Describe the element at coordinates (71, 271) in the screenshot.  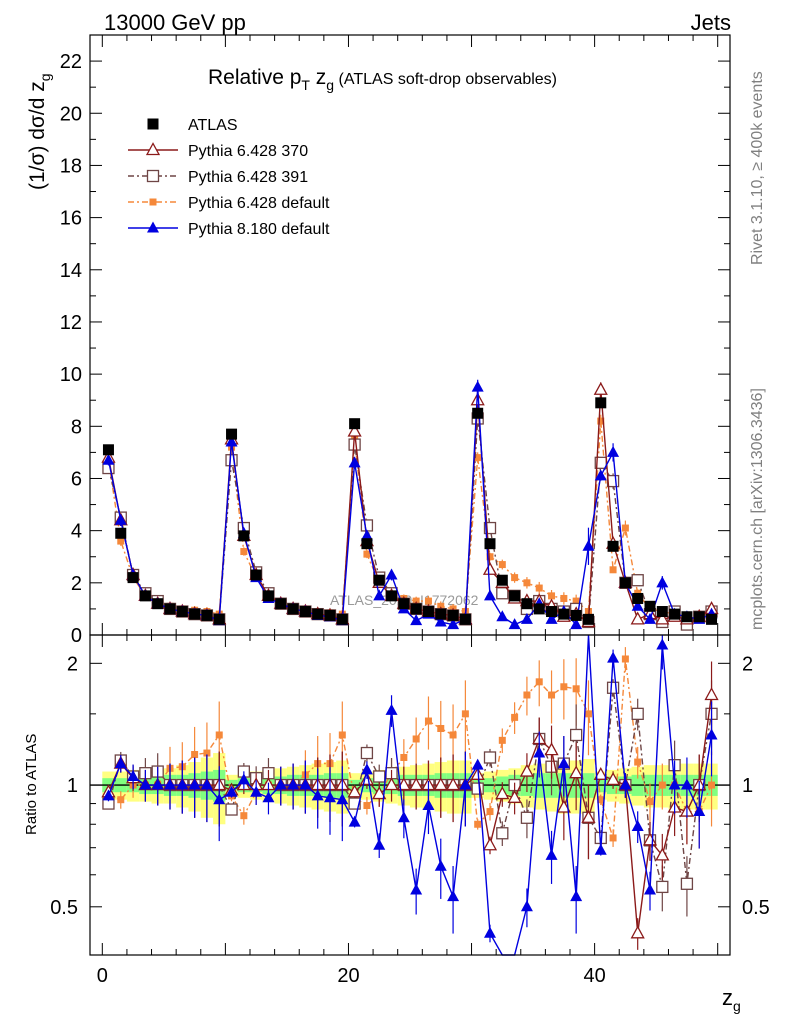
I see `y-tick-label: 14` at that location.